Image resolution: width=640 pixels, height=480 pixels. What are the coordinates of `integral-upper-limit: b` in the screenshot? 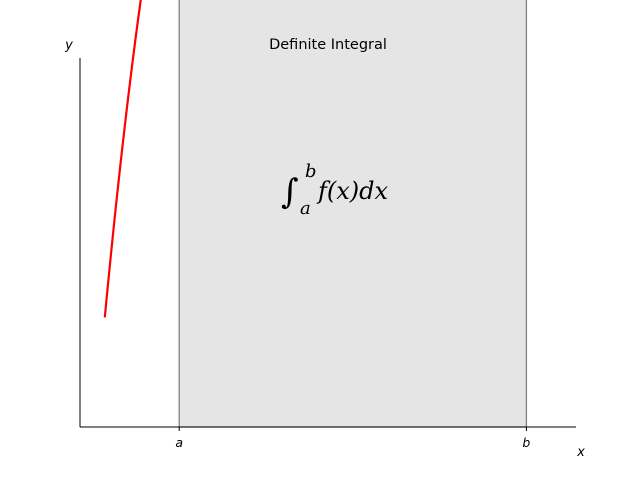 It's located at (311, 171).